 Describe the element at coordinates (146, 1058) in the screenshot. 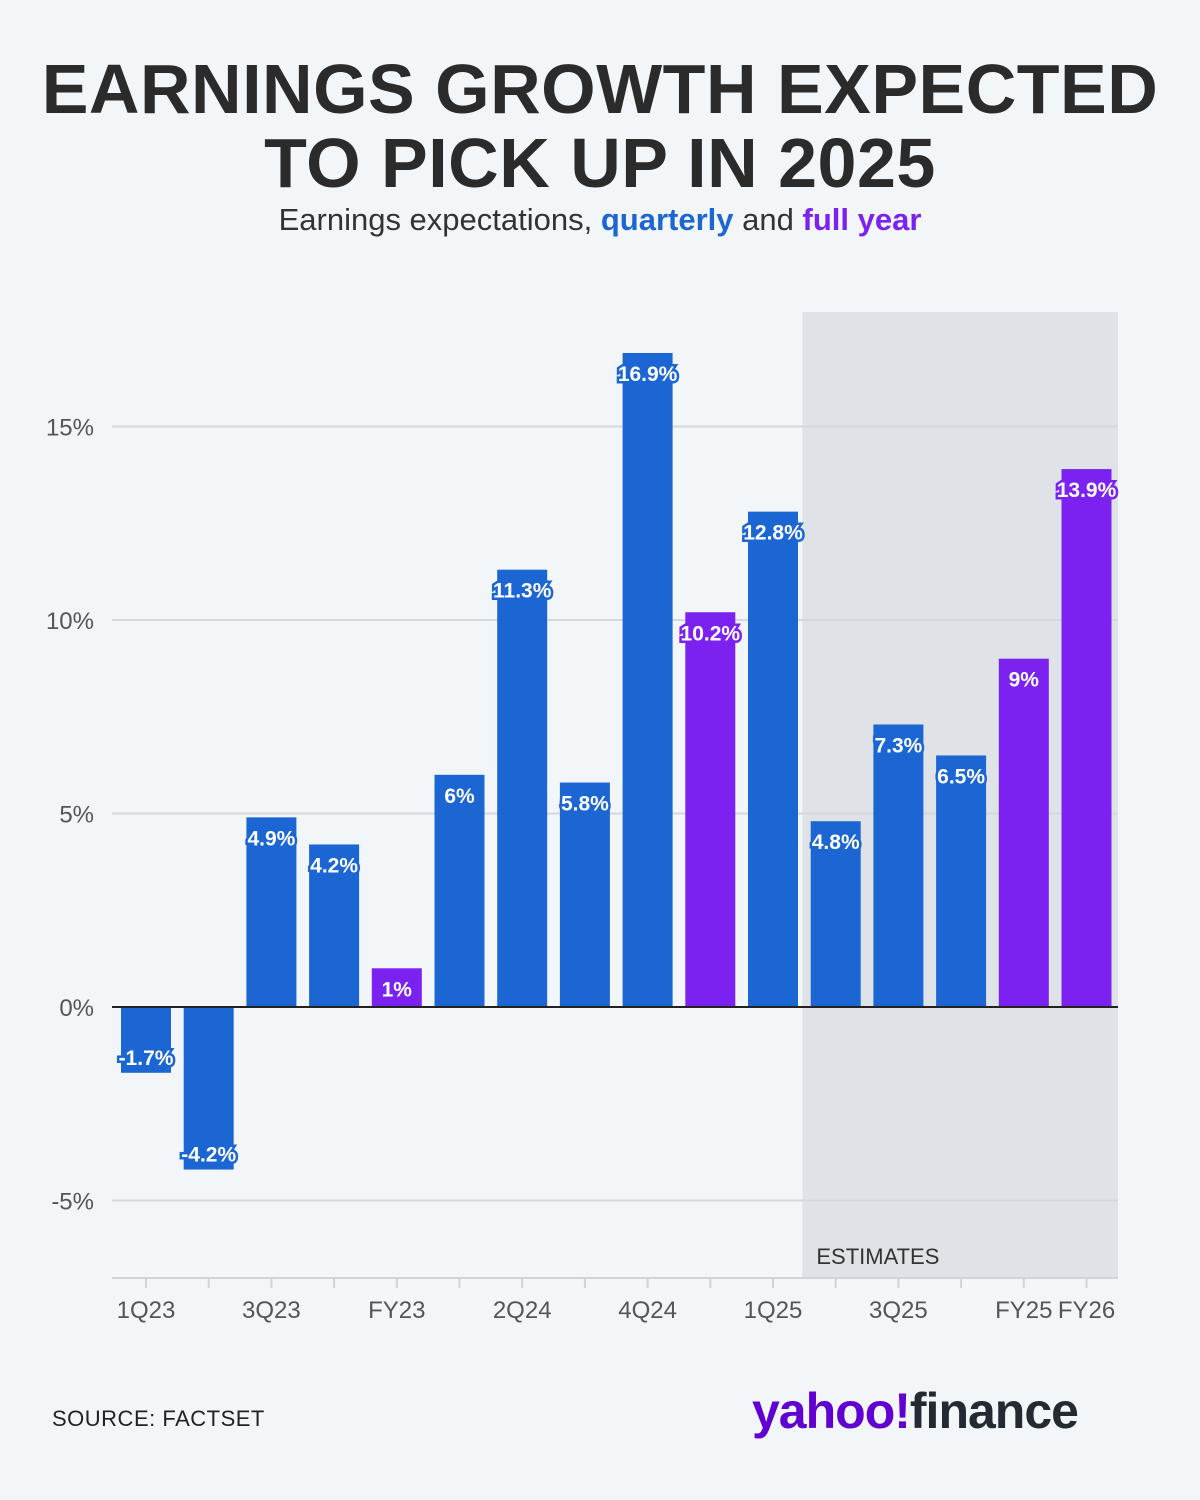

I see `data-label: -1.7%` at that location.